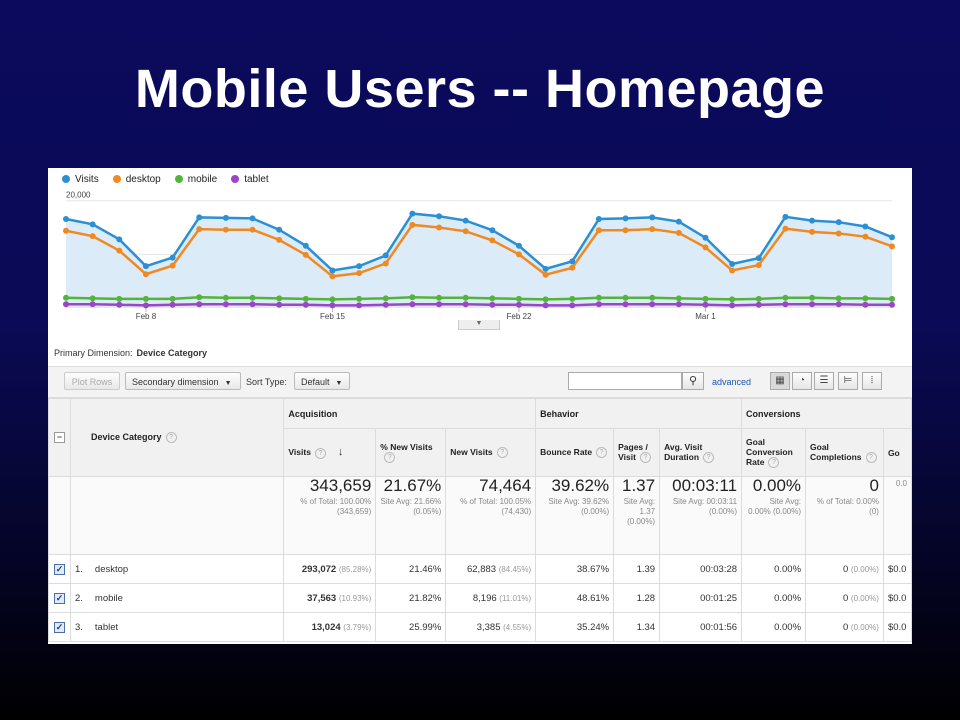 This screenshot has height=720, width=960. Describe the element at coordinates (515, 598) in the screenshot. I see `new-visits-pct: (11.01%)` at that location.